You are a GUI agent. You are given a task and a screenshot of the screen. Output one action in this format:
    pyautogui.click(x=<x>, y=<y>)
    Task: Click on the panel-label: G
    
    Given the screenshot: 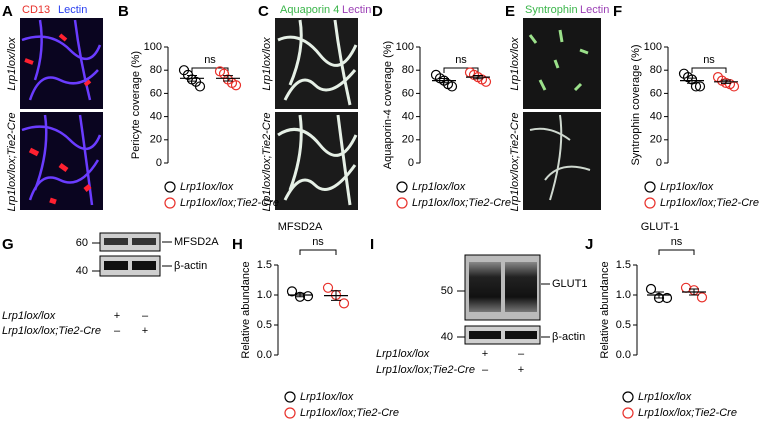 What is the action you would take?
    pyautogui.click(x=8, y=244)
    